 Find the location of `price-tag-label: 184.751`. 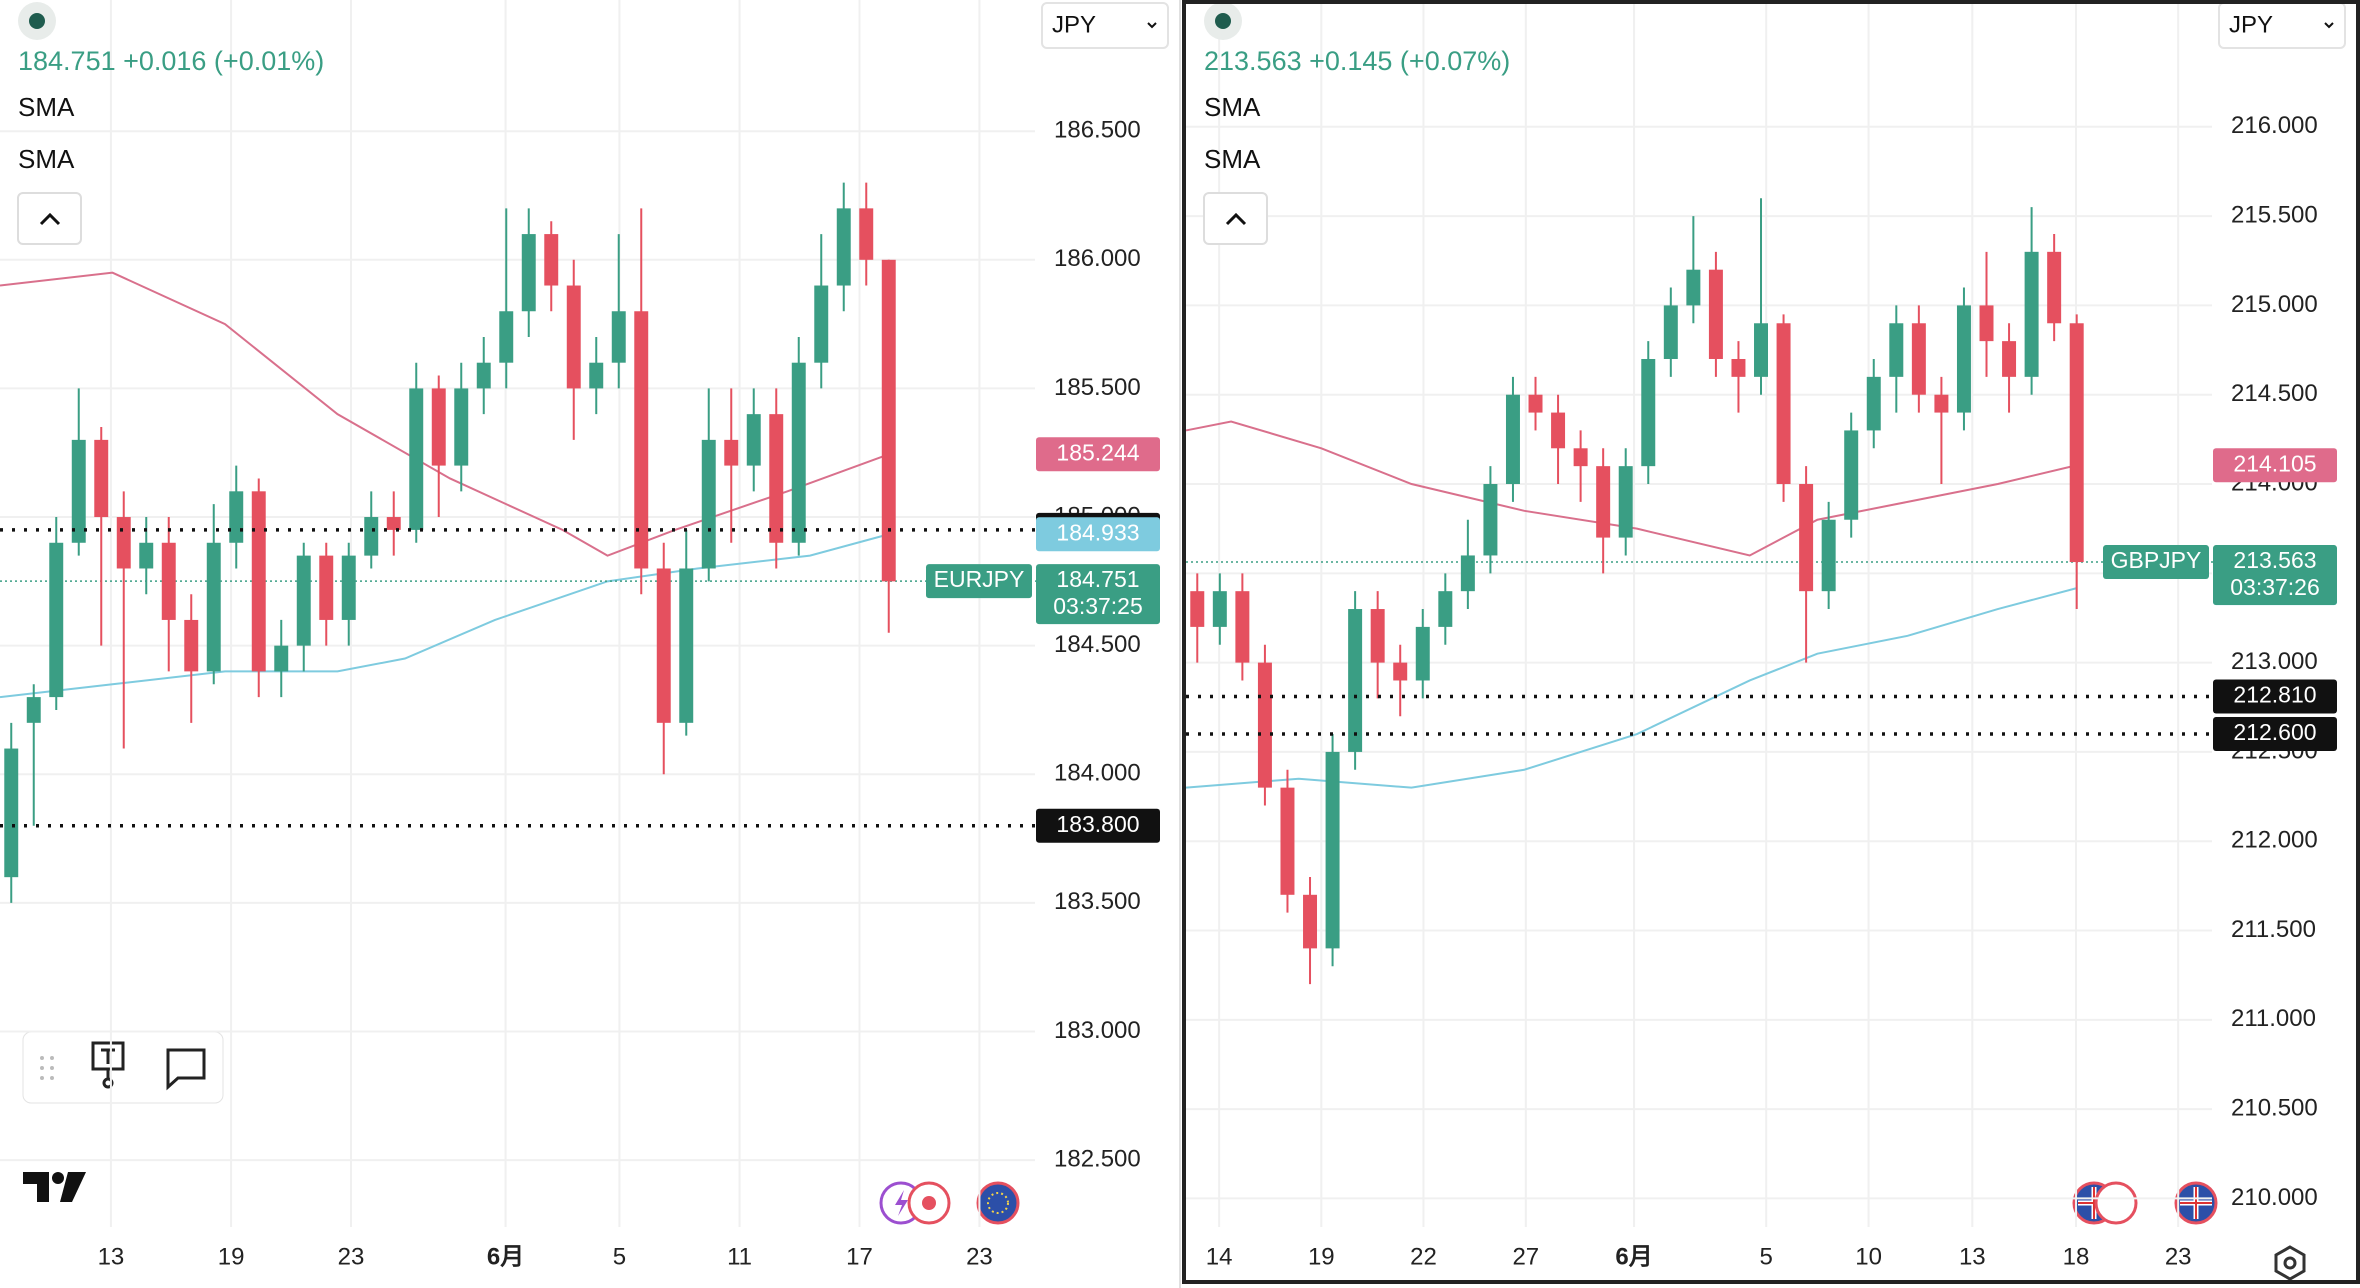

price-tag-label: 184.751 is located at coordinates (1097, 579).